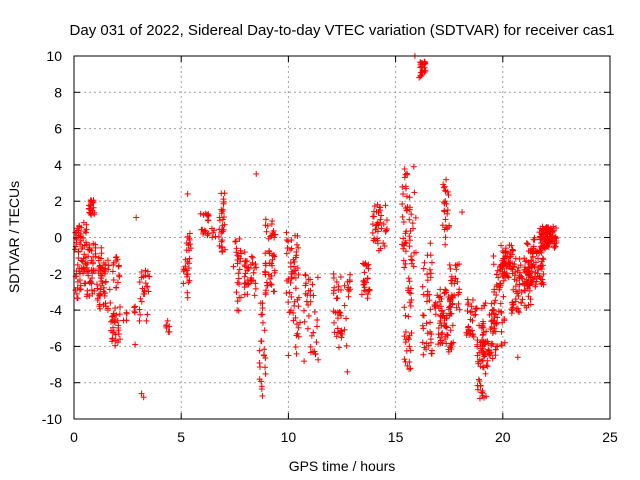  I want to click on x-tick-label: 5, so click(181, 437).